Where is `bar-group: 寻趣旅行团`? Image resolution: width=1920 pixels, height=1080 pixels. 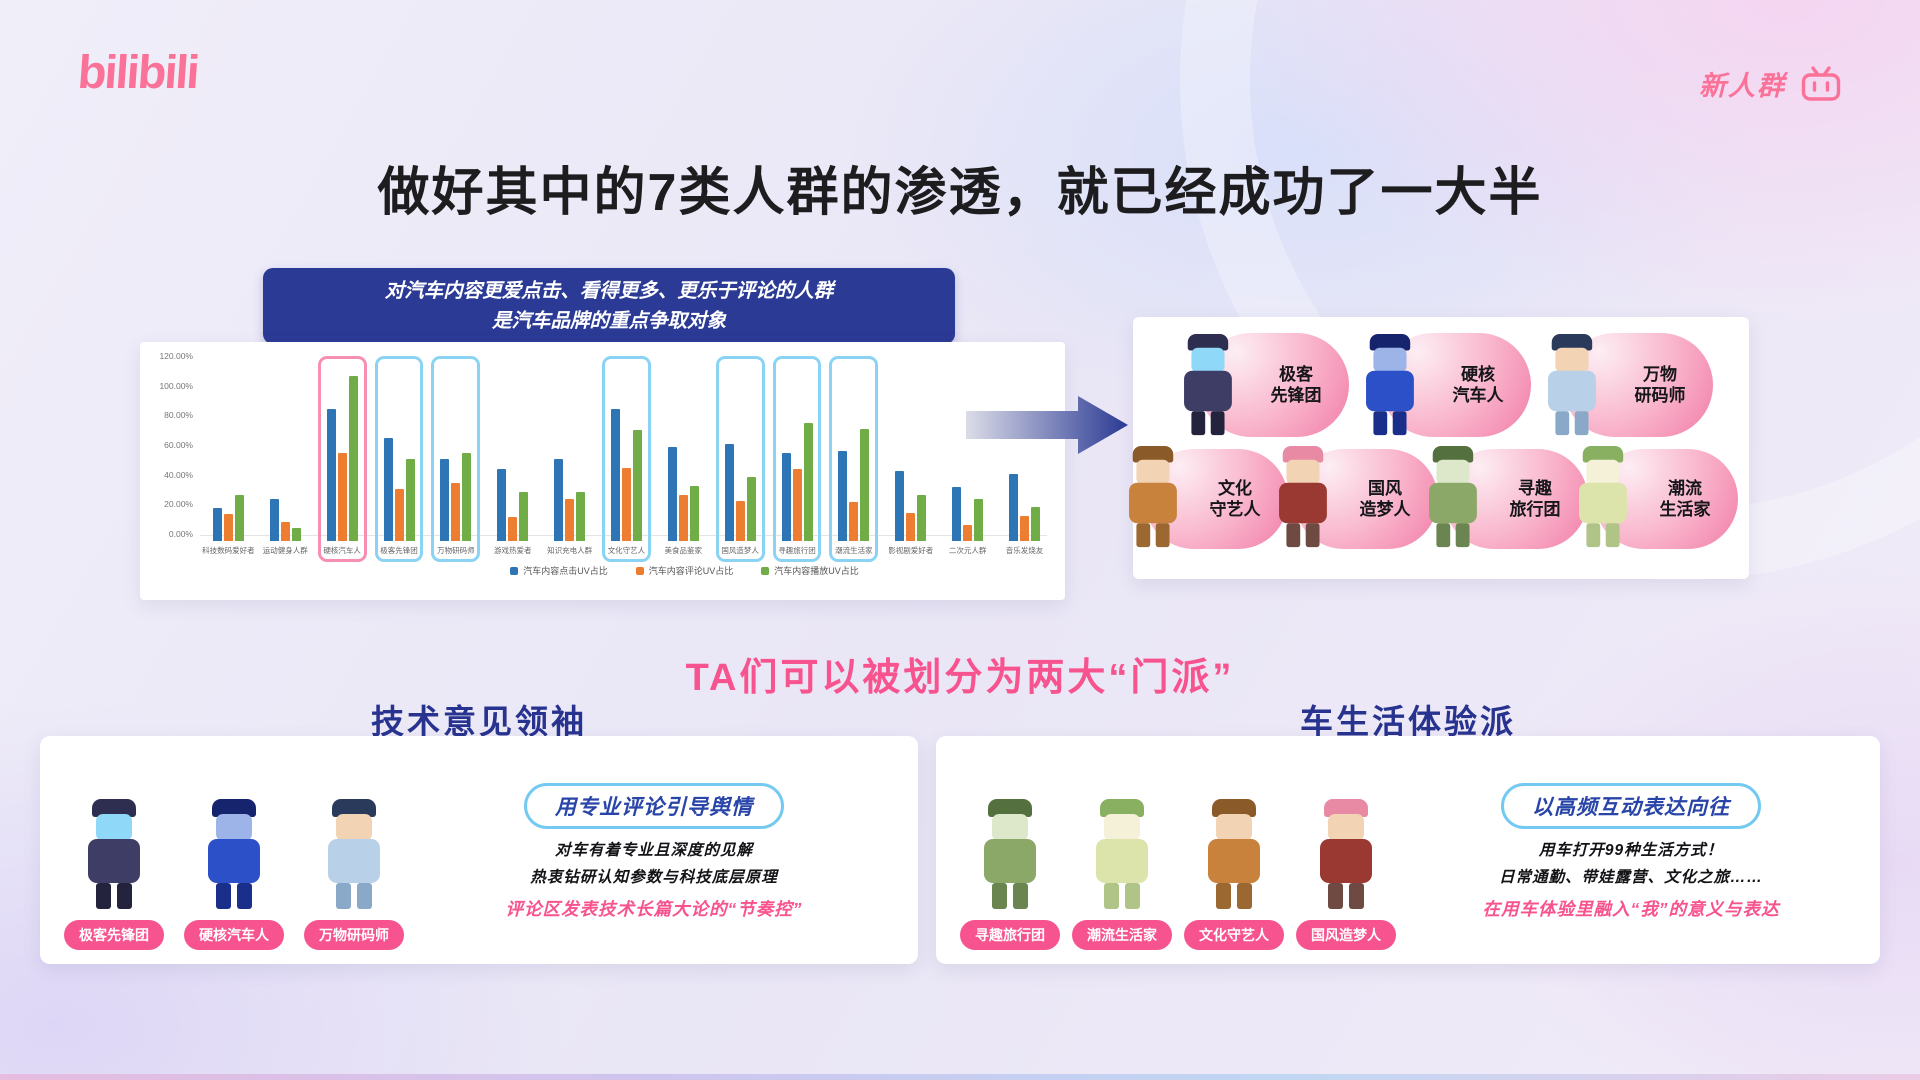
bar-group: 寻趣旅行团 is located at coordinates (797, 459).